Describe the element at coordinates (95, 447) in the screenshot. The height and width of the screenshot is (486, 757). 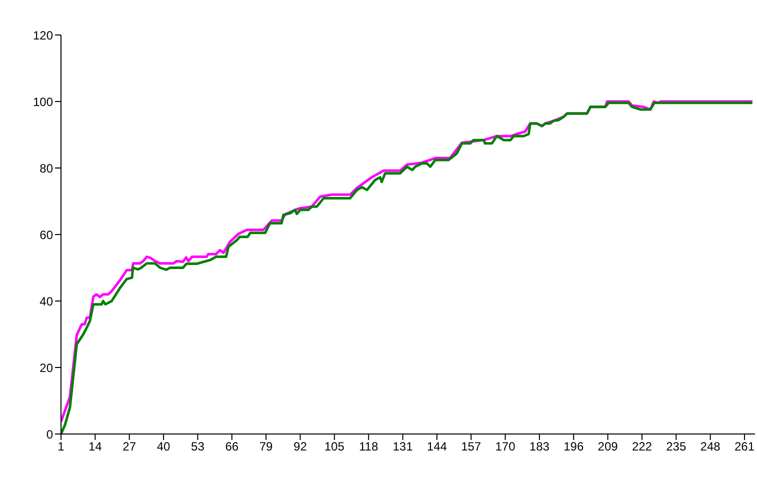
I see `x-tick-label: 14` at that location.